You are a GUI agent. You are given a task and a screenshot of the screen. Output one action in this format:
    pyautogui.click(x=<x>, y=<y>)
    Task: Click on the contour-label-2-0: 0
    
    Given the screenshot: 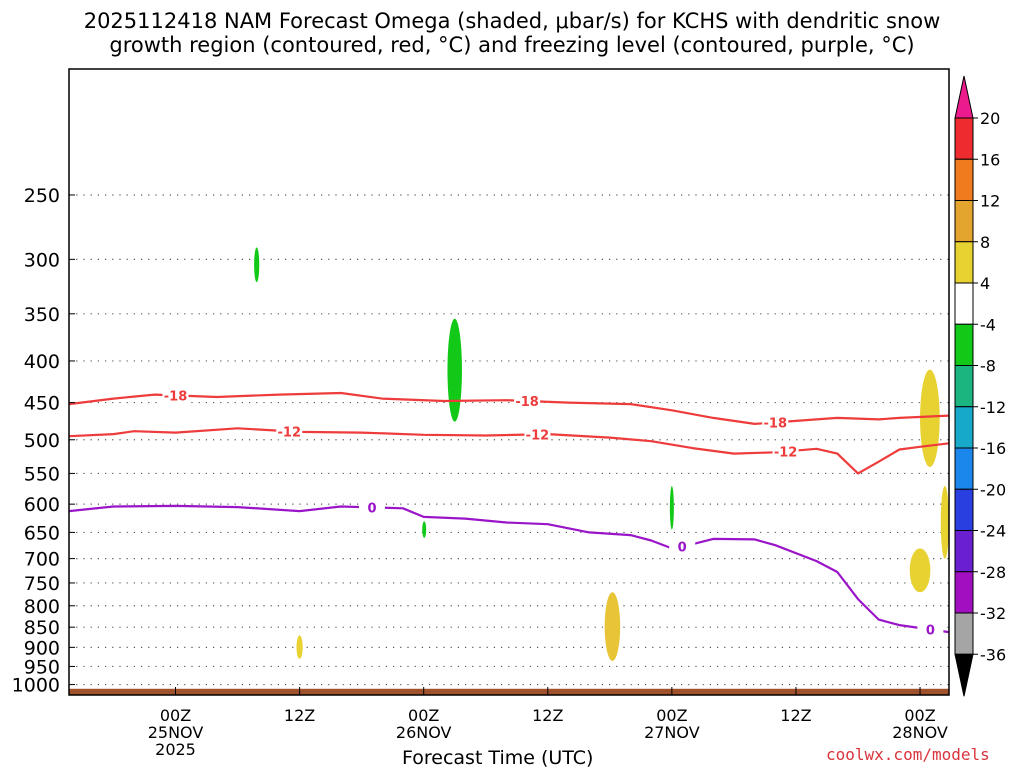 What is the action you would take?
    pyautogui.click(x=371, y=508)
    